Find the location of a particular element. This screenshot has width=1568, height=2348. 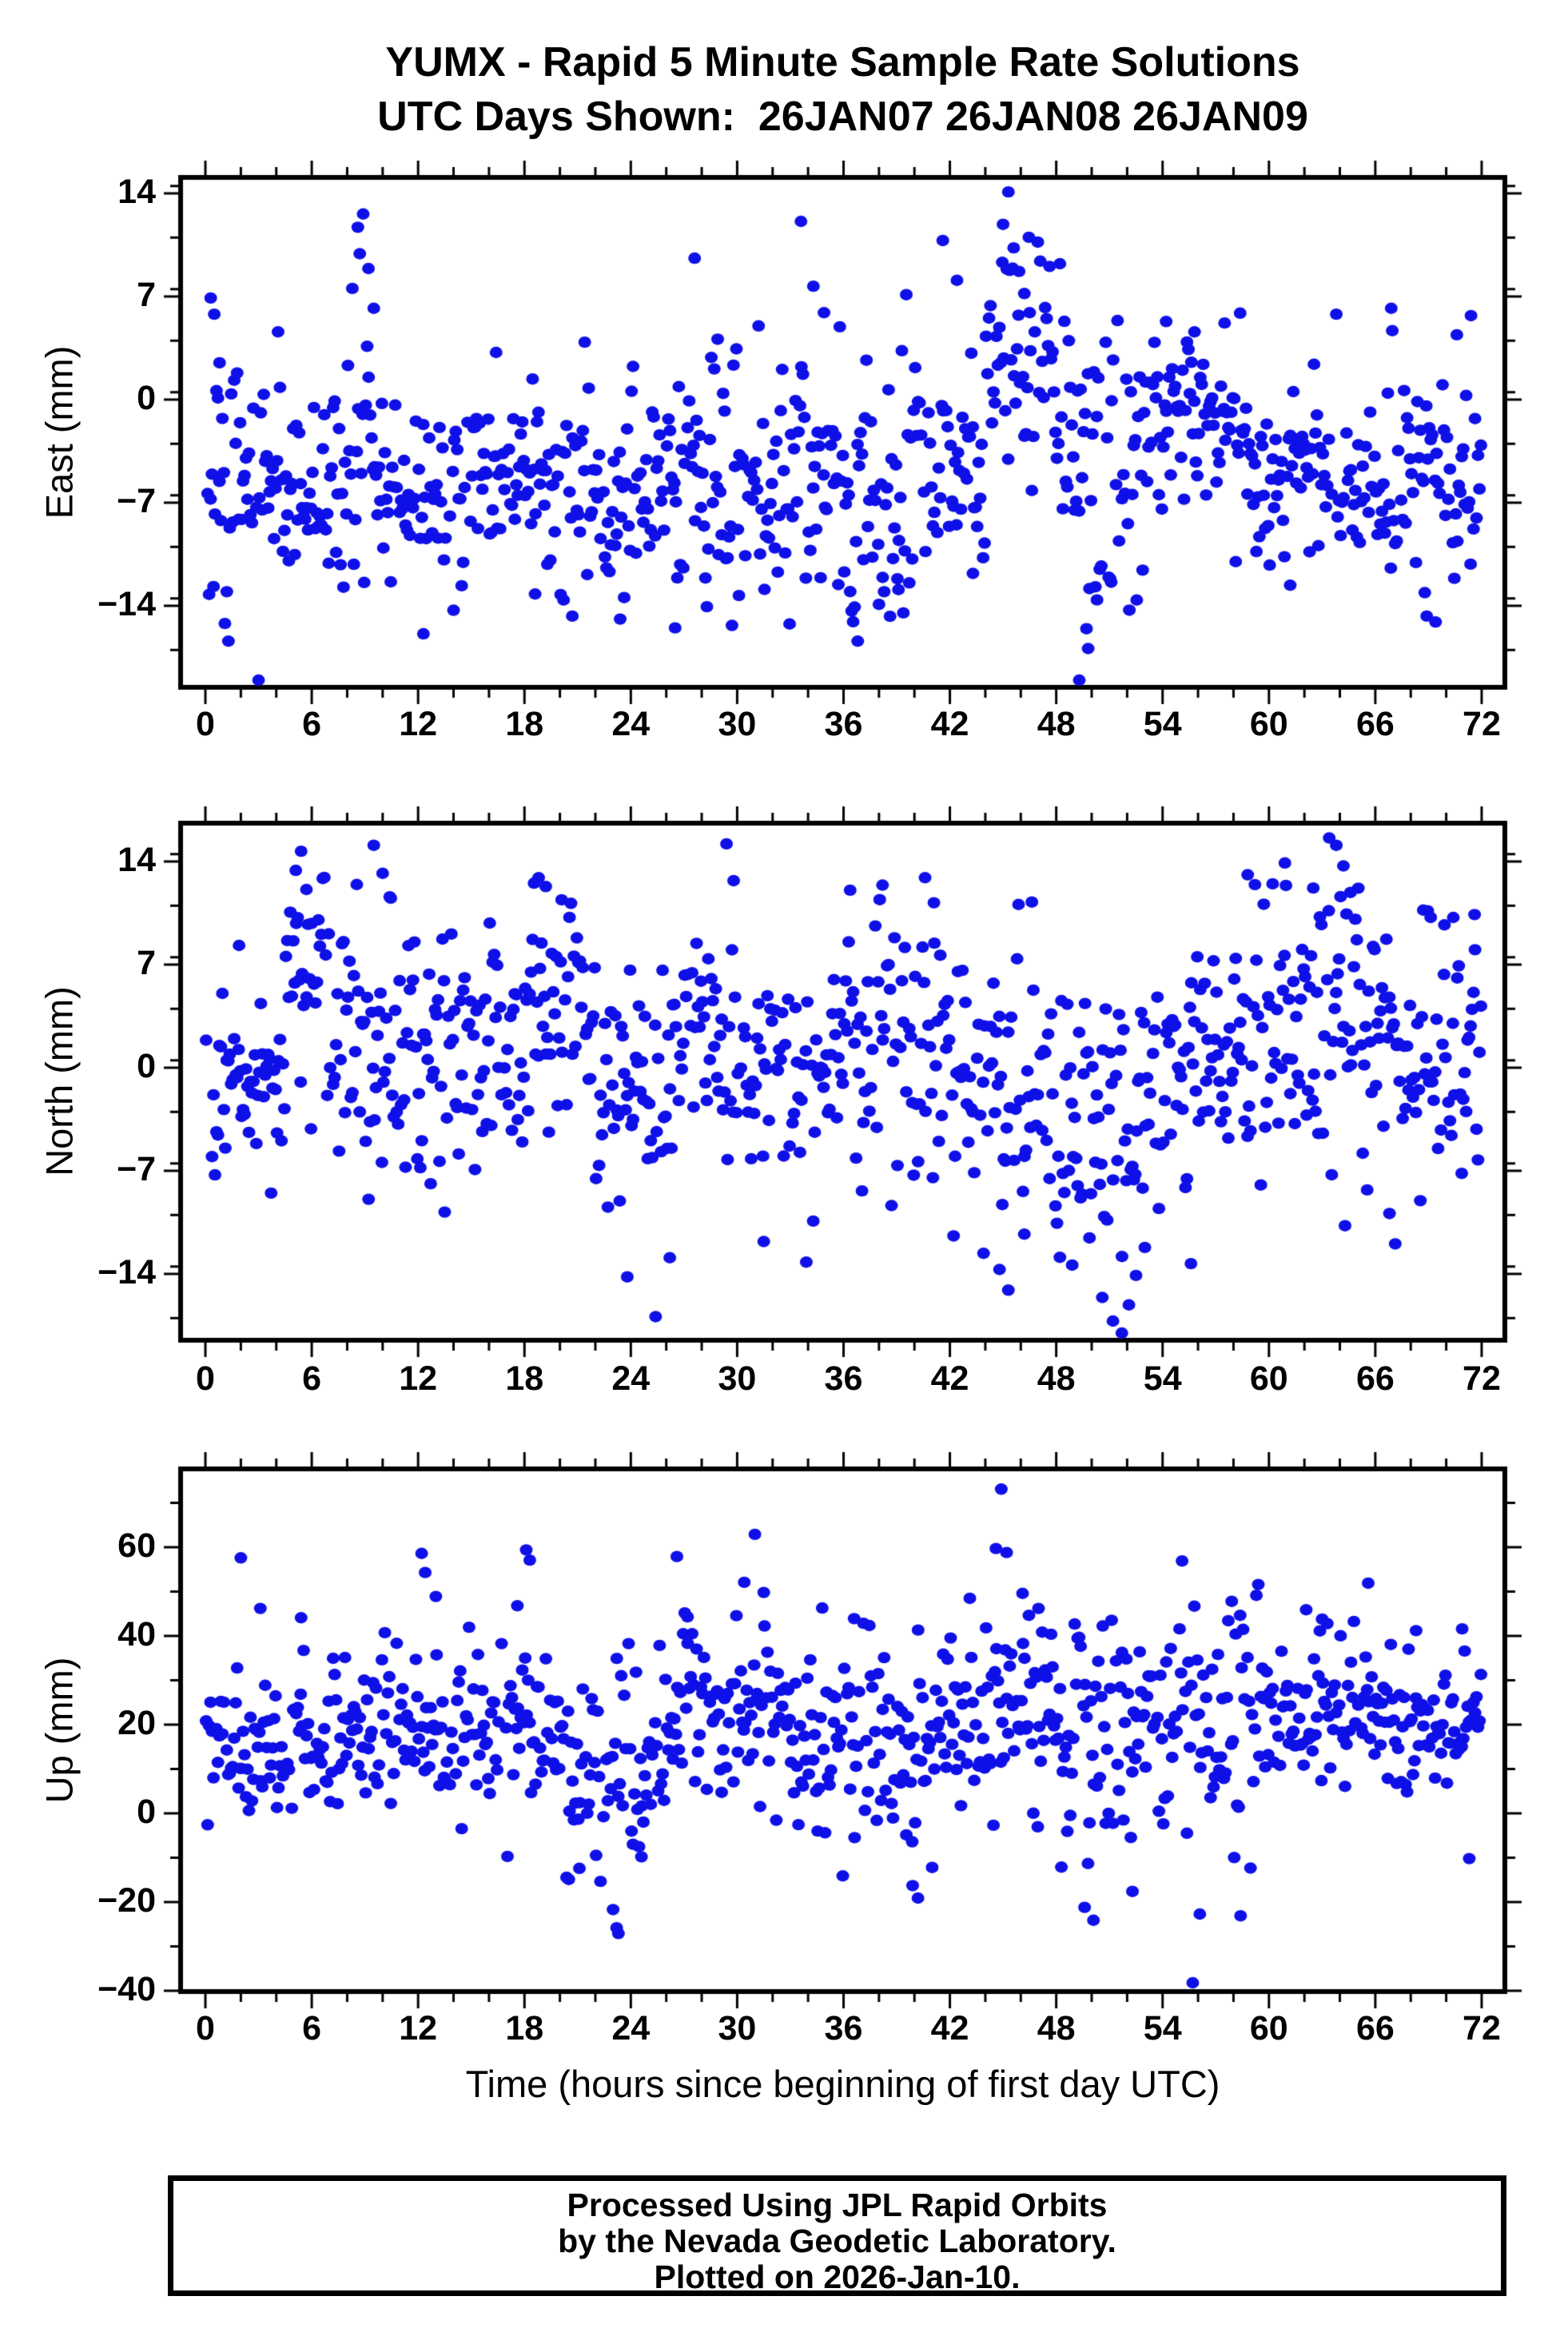

x-tick-label-up-36: 36 is located at coordinates (844, 2028).